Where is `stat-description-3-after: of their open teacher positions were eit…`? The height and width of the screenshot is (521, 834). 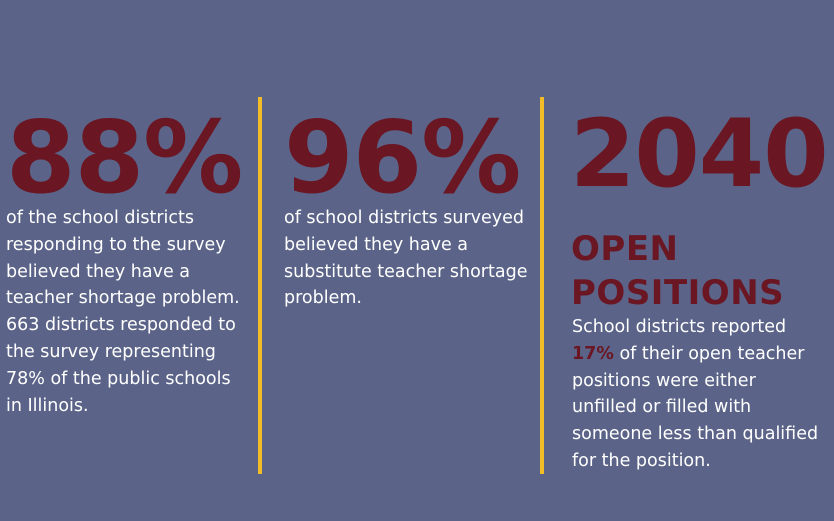
stat-description-3-after: of their open teacher positions were eit… is located at coordinates (695, 407).